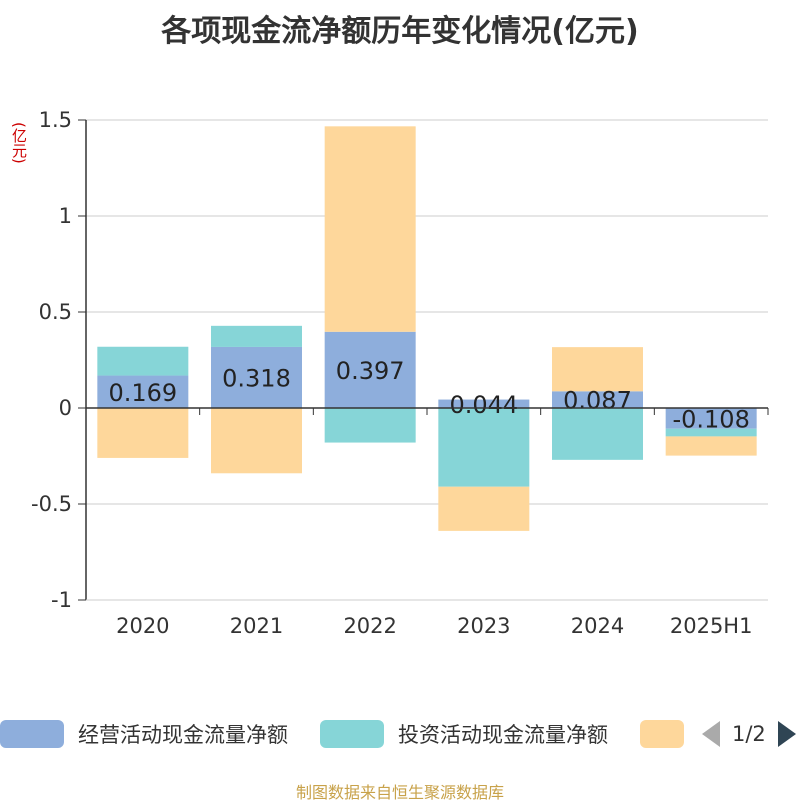 The height and width of the screenshot is (803, 800). Describe the element at coordinates (399, 792) in the screenshot. I see `source-note: 制图数据来自恒生聚源数据库` at that location.